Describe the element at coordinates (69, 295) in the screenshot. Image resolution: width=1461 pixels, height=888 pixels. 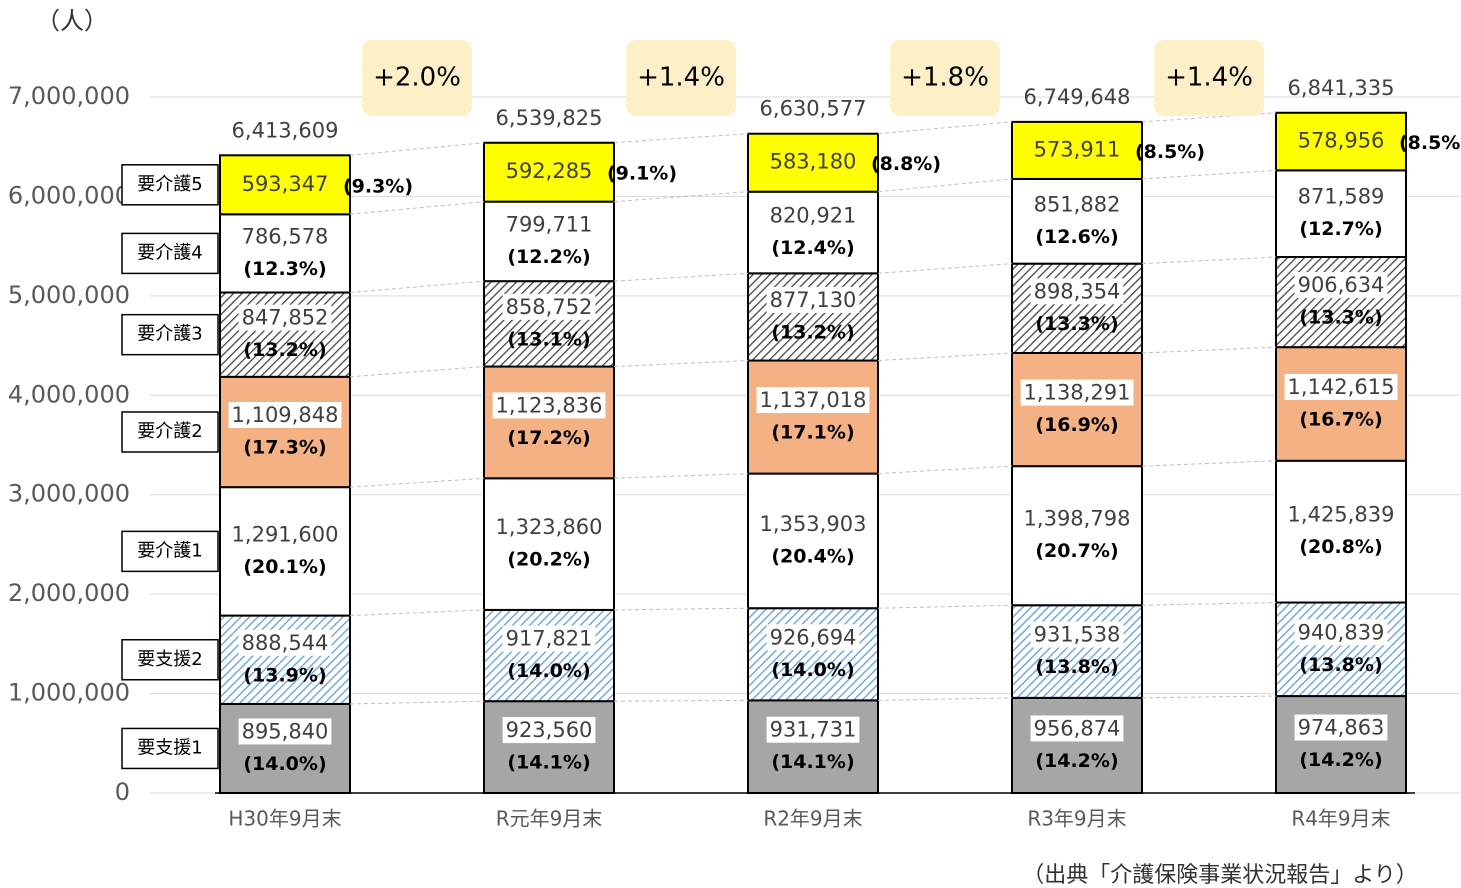
I see `y-tick-label: 5,000,000` at that location.